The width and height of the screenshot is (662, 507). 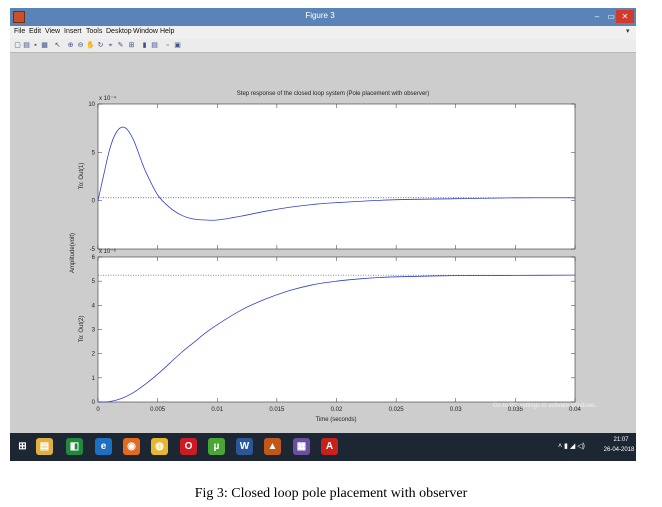 What do you see at coordinates (35, 45) in the screenshot?
I see `save-icon: ▪` at bounding box center [35, 45].